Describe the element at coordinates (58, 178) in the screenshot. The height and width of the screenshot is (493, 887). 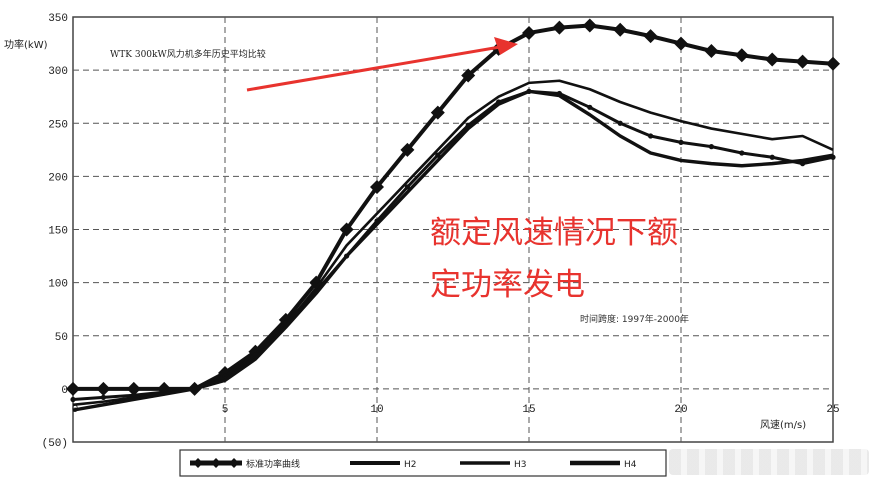
I see `y-tick-label: 200` at that location.